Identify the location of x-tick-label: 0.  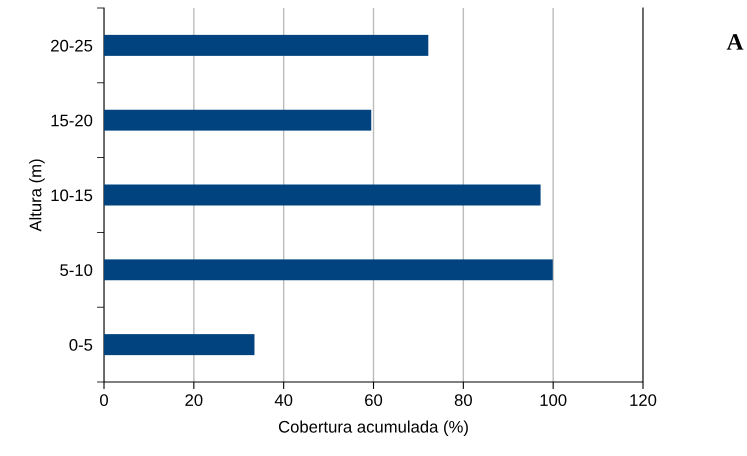
(104, 400).